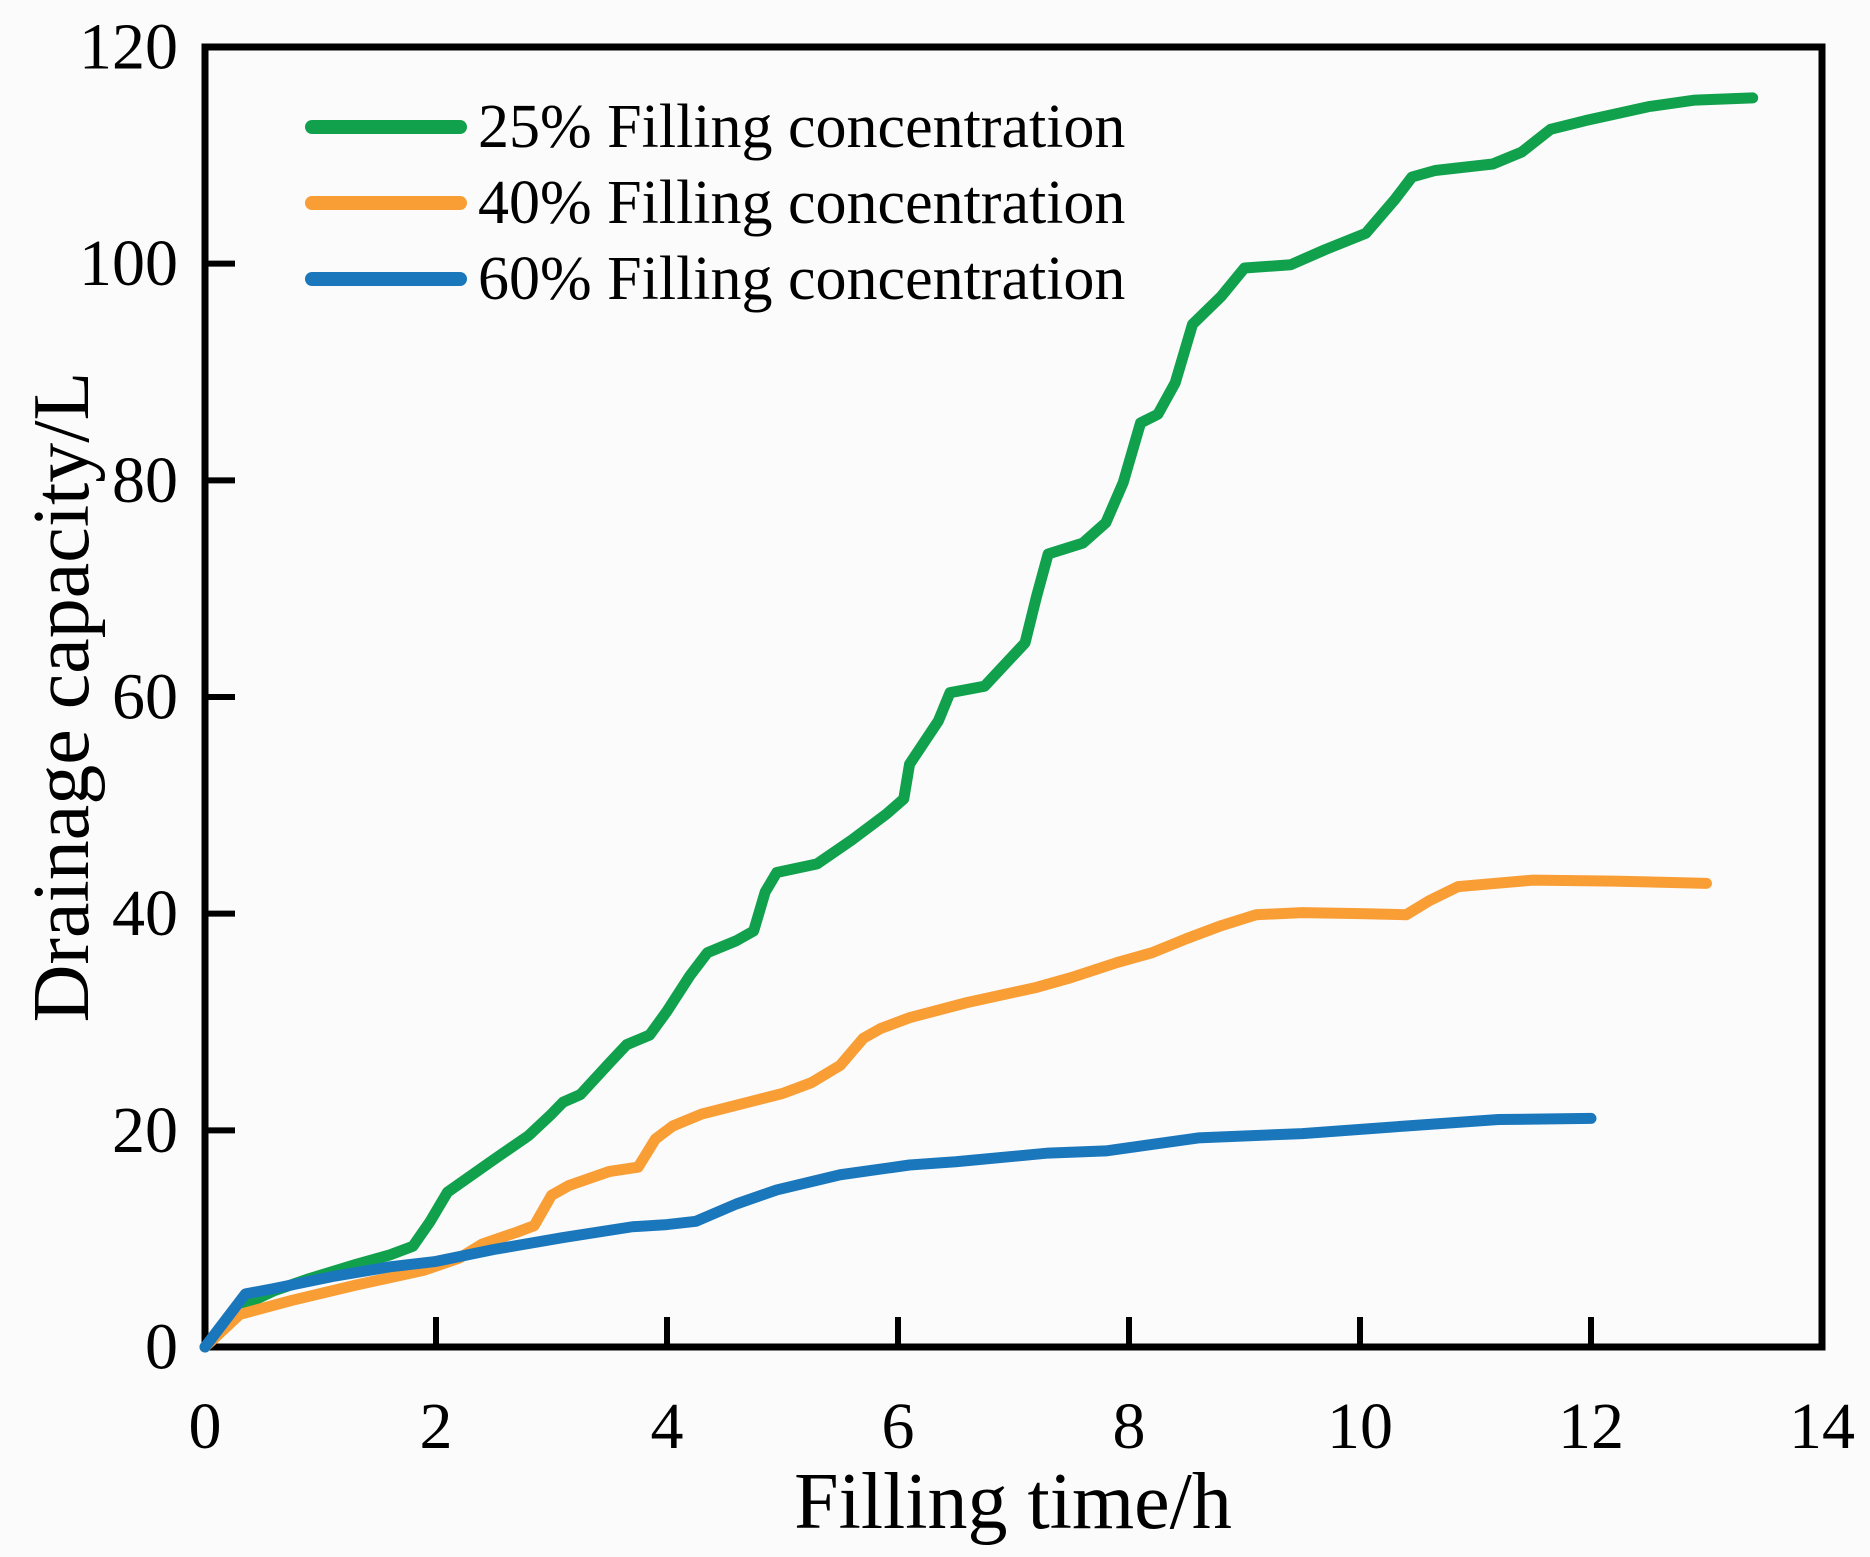  Describe the element at coordinates (1822, 1426) in the screenshot. I see `x-tick-label: 14` at that location.